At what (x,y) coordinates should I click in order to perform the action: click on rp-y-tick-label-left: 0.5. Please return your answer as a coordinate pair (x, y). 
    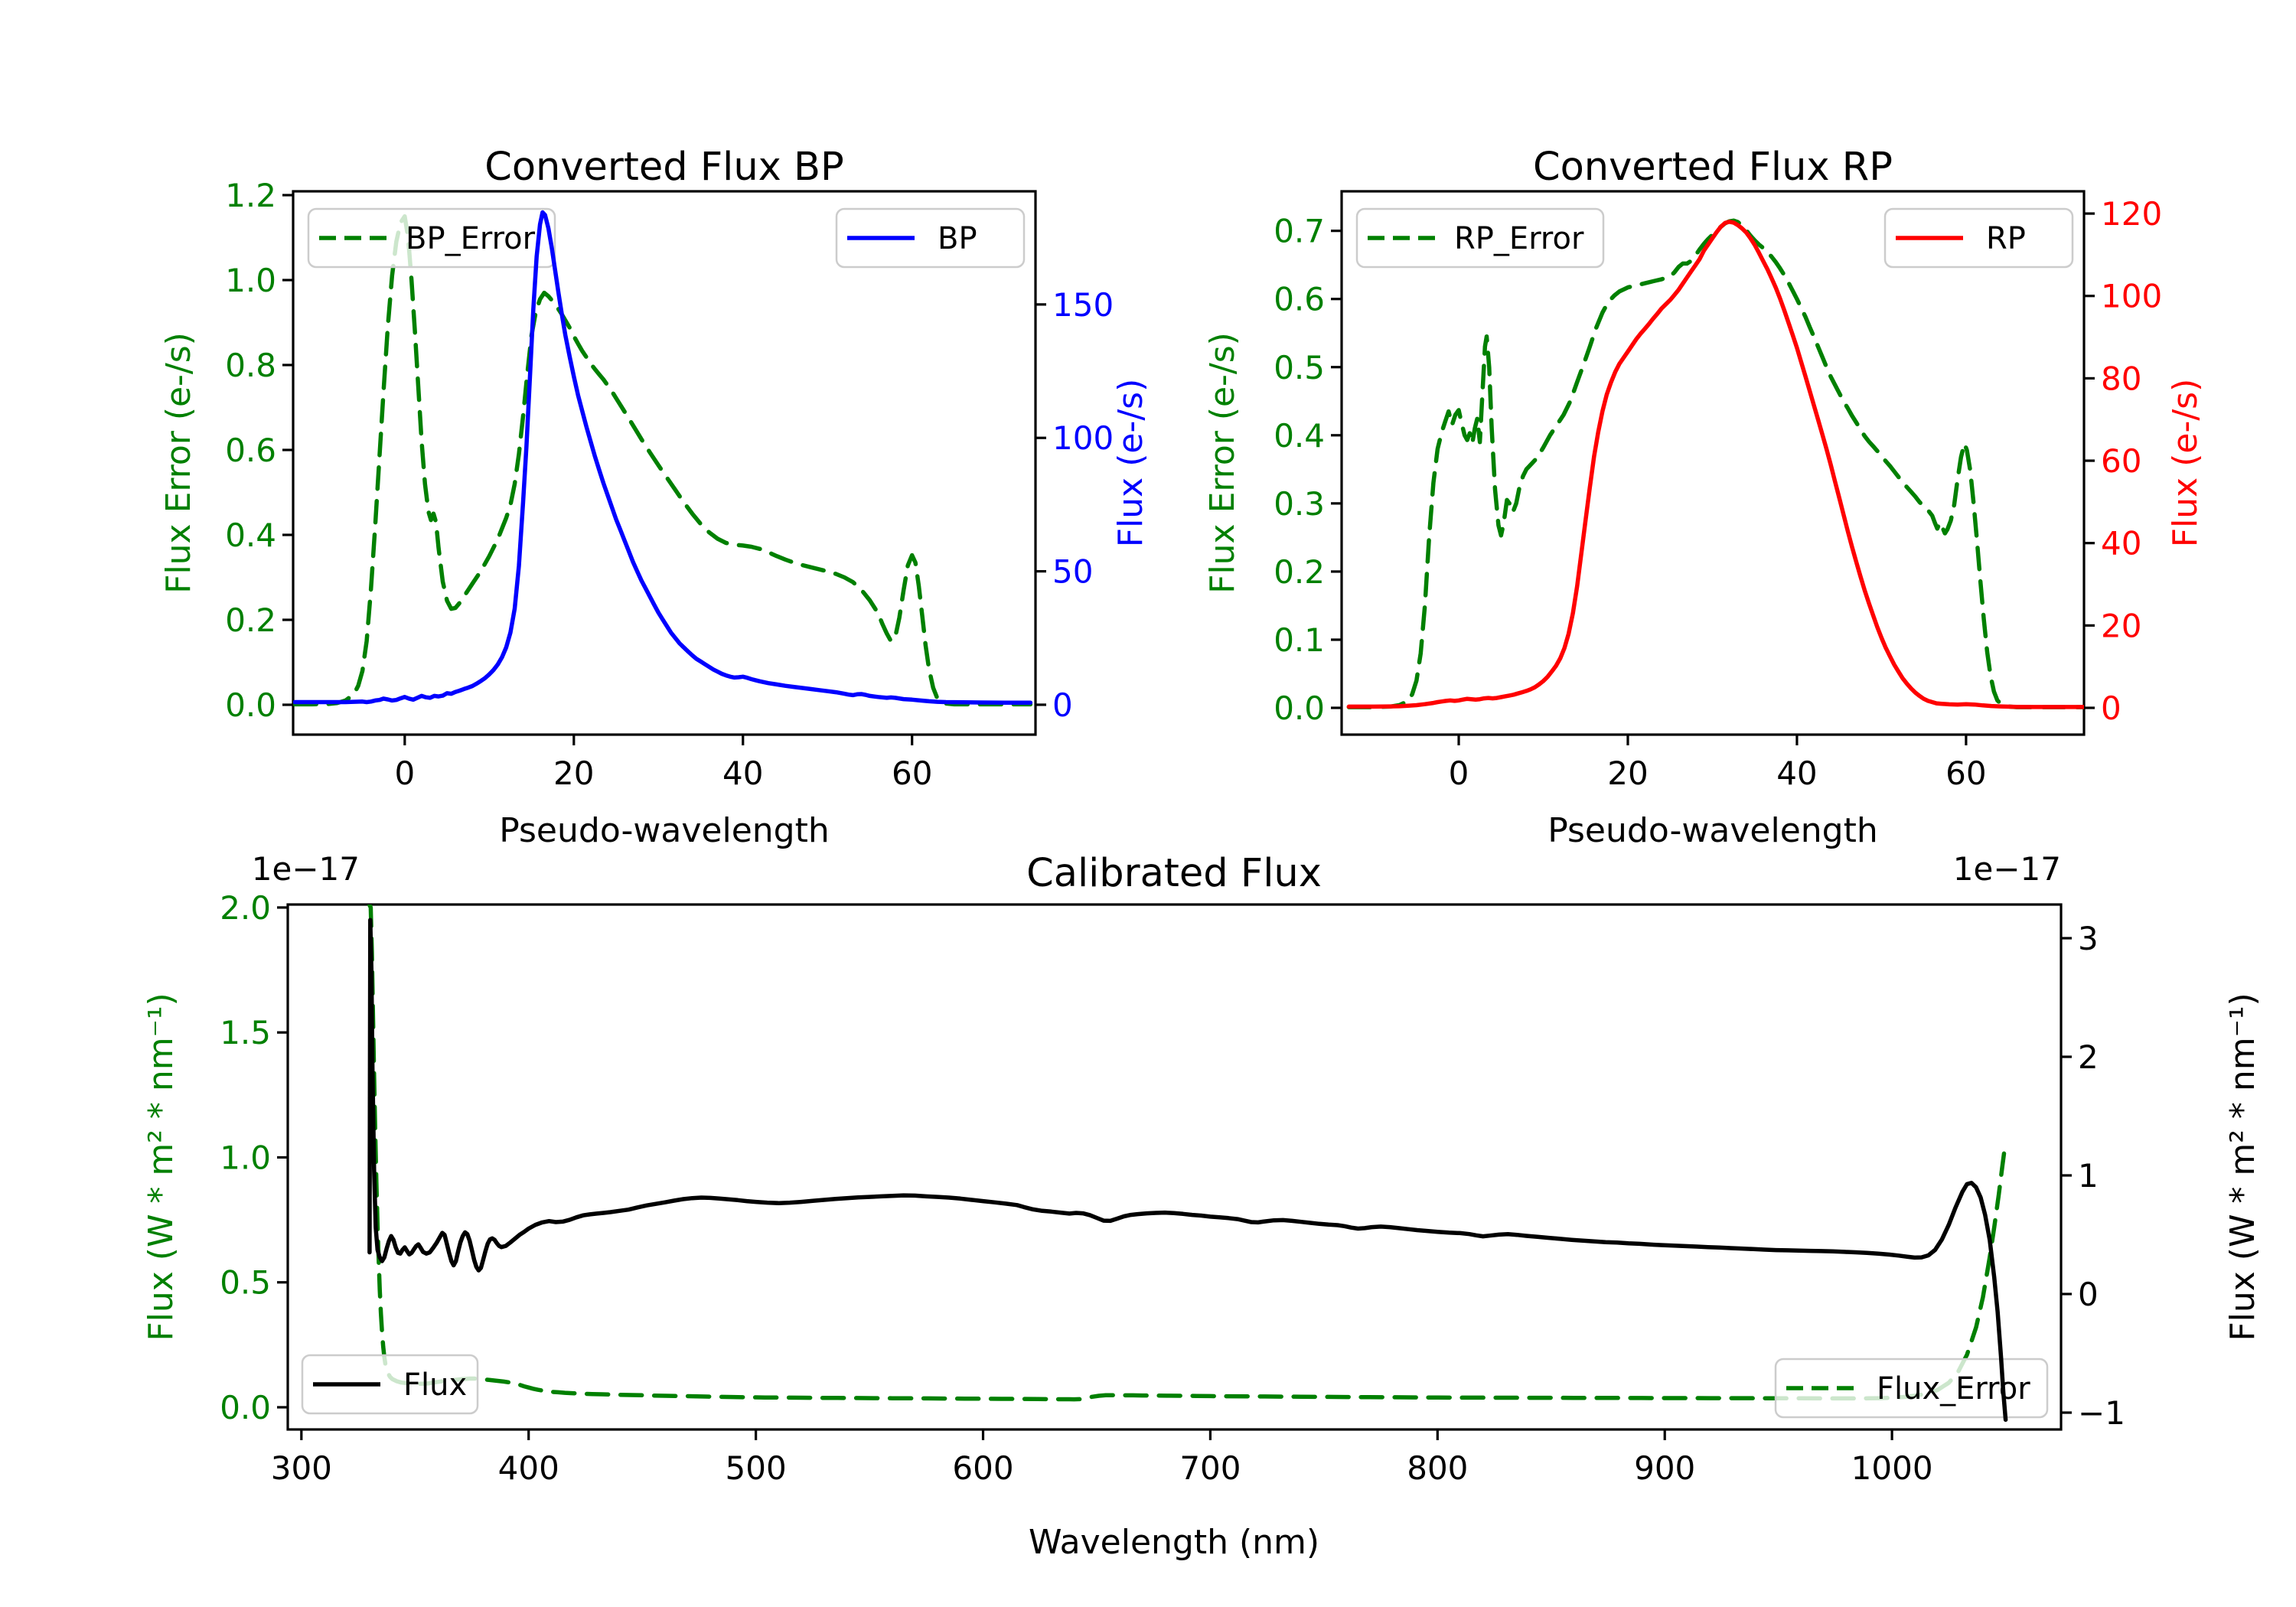
    Looking at the image, I should click on (1299, 367).